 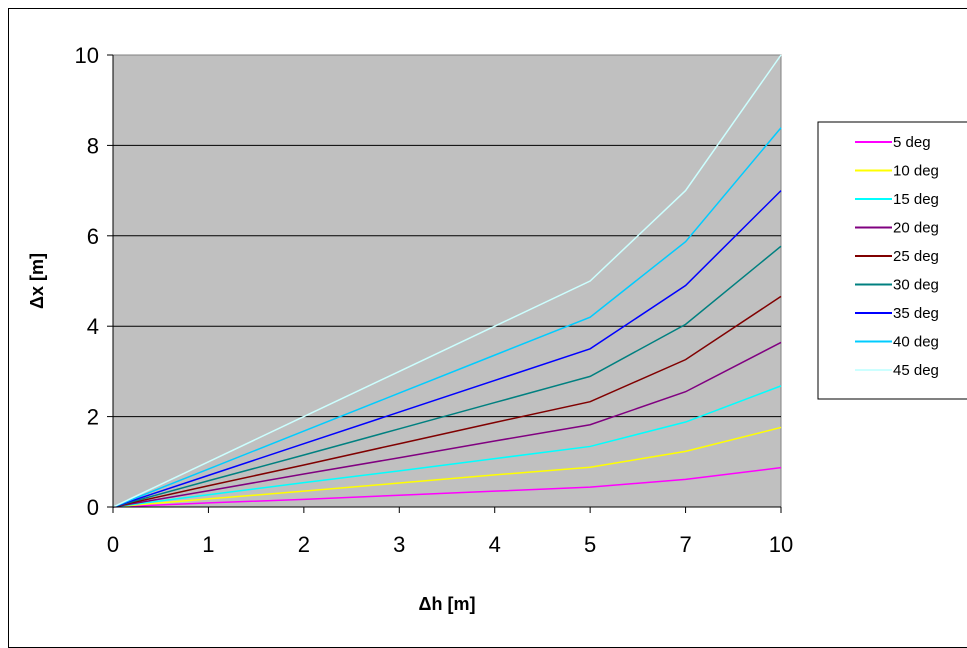 I want to click on series-line-10-deg, so click(x=447, y=467).